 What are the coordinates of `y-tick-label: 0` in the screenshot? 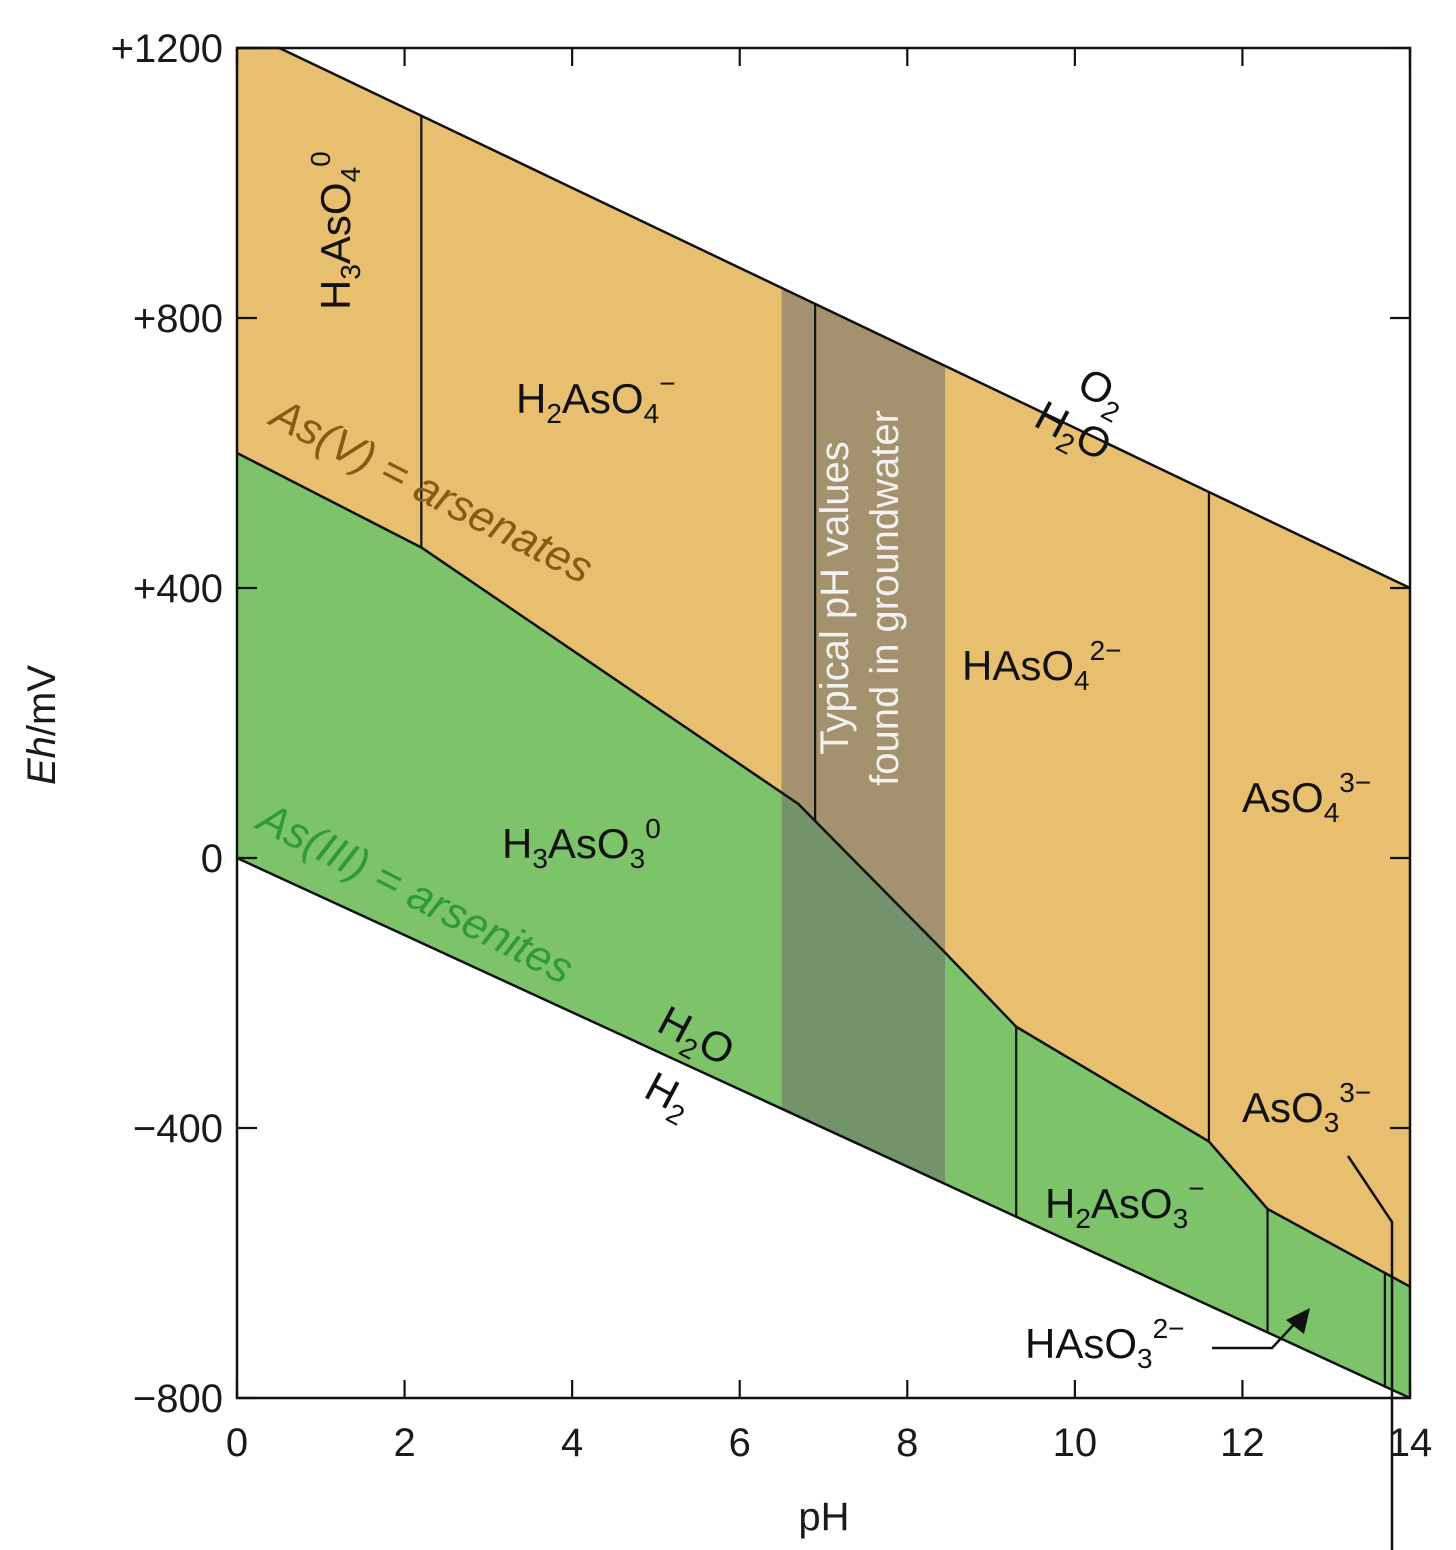 It's located at (212, 859).